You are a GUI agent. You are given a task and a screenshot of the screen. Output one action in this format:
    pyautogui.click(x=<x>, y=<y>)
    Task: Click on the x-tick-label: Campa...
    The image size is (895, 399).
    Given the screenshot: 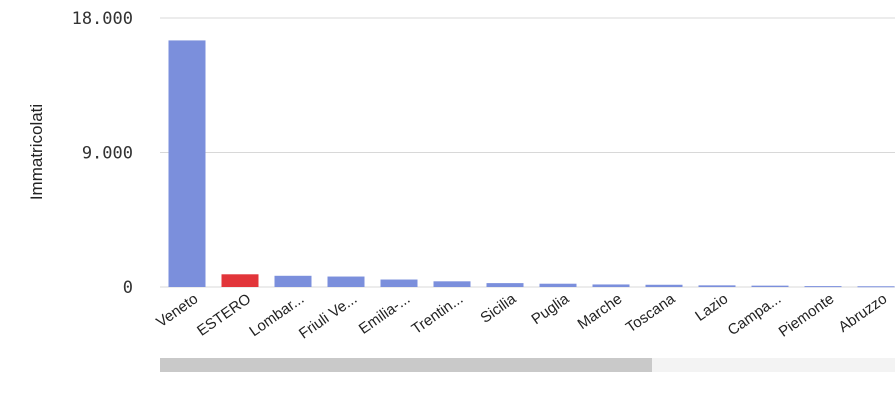 What is the action you would take?
    pyautogui.click(x=755, y=314)
    